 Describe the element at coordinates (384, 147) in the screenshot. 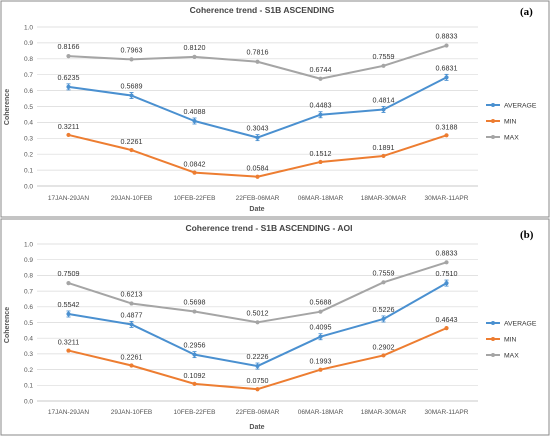

I see `data-label: 0.1891` at that location.